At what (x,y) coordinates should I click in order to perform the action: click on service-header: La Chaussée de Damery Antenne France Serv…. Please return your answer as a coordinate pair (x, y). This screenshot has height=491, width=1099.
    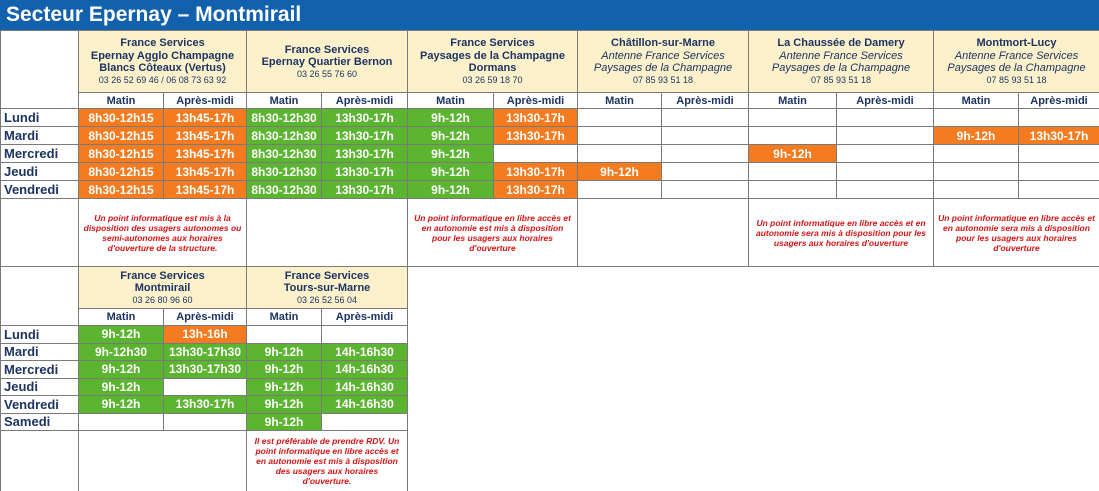
    Looking at the image, I should click on (841, 61).